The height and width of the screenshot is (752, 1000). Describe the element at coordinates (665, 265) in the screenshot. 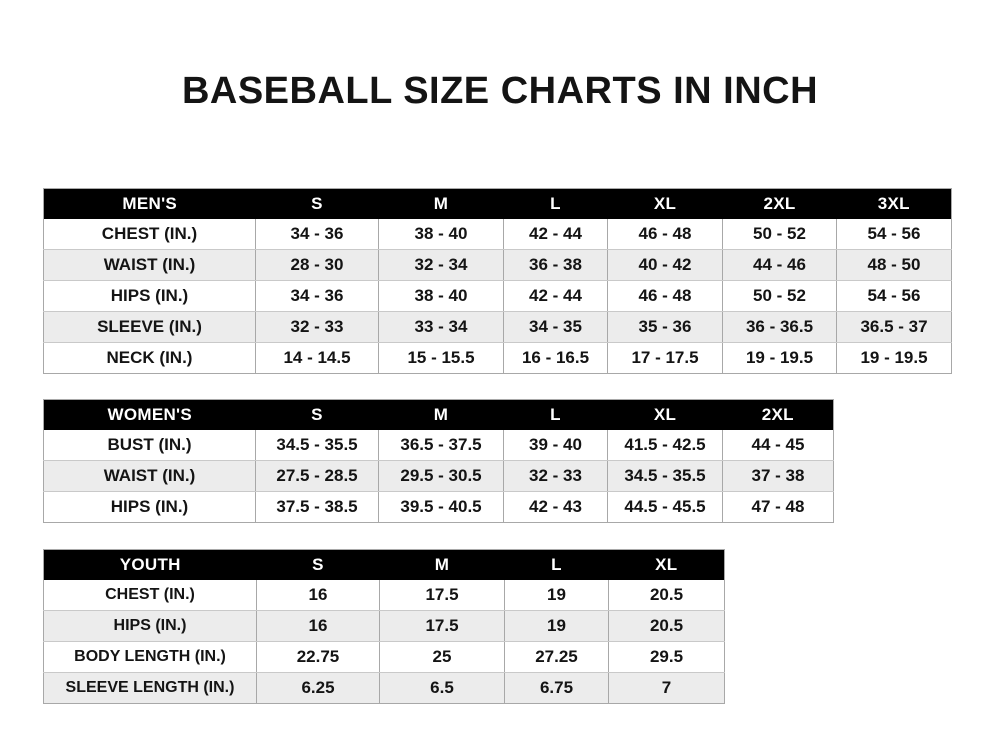

I see `cell-value: 40 - 42` at that location.